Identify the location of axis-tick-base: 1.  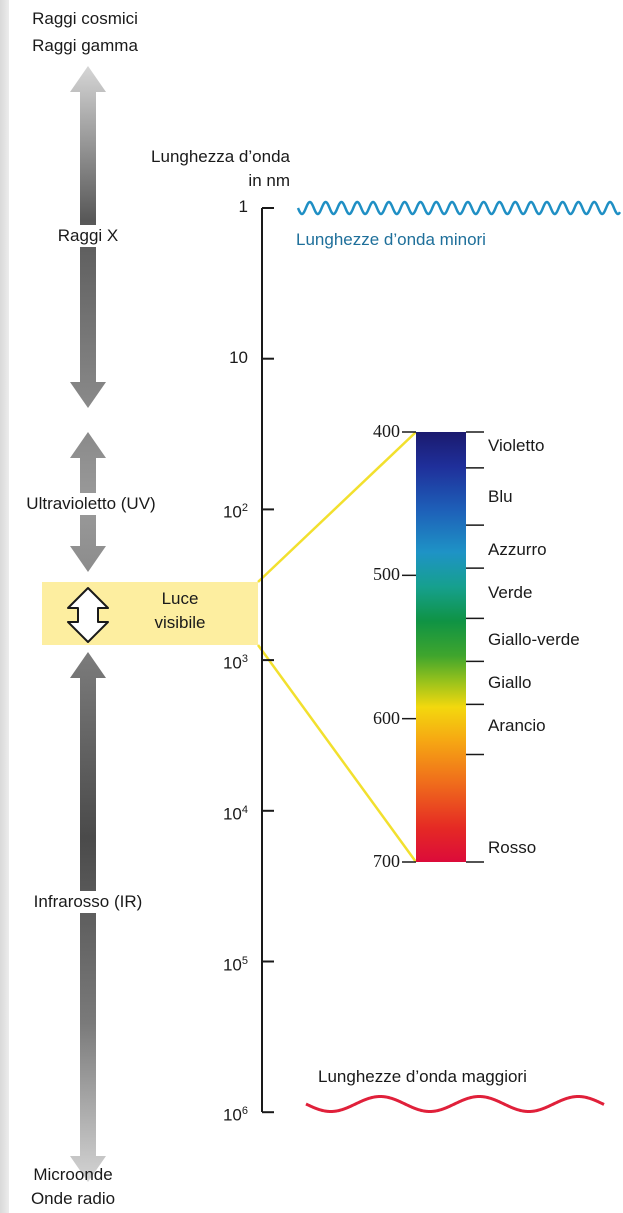
(243, 206).